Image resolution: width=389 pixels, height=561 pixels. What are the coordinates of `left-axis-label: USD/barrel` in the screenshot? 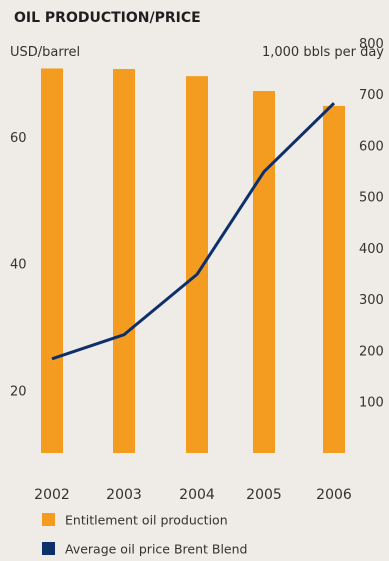 It's located at (45, 52).